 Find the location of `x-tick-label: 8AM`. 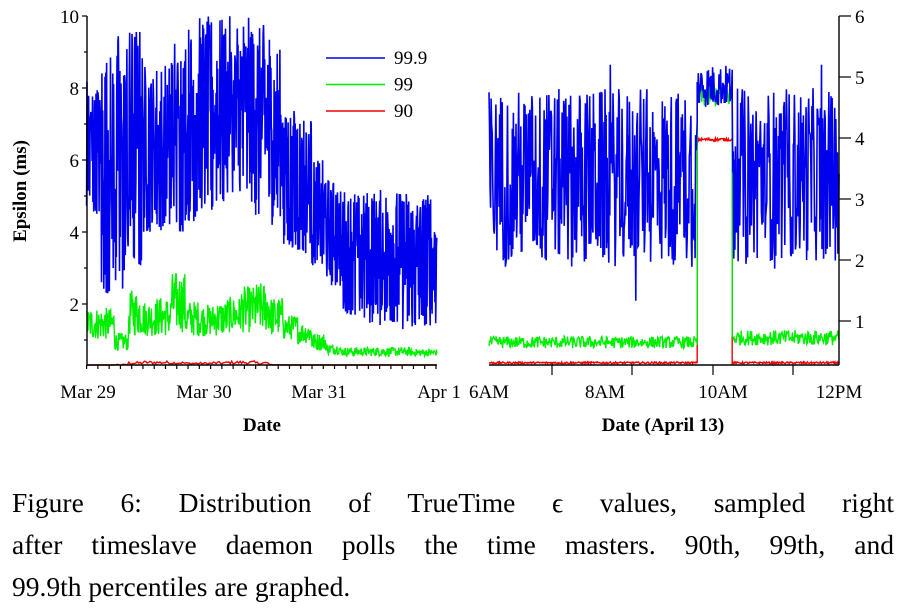

x-tick-label: 8AM is located at coordinates (605, 392).